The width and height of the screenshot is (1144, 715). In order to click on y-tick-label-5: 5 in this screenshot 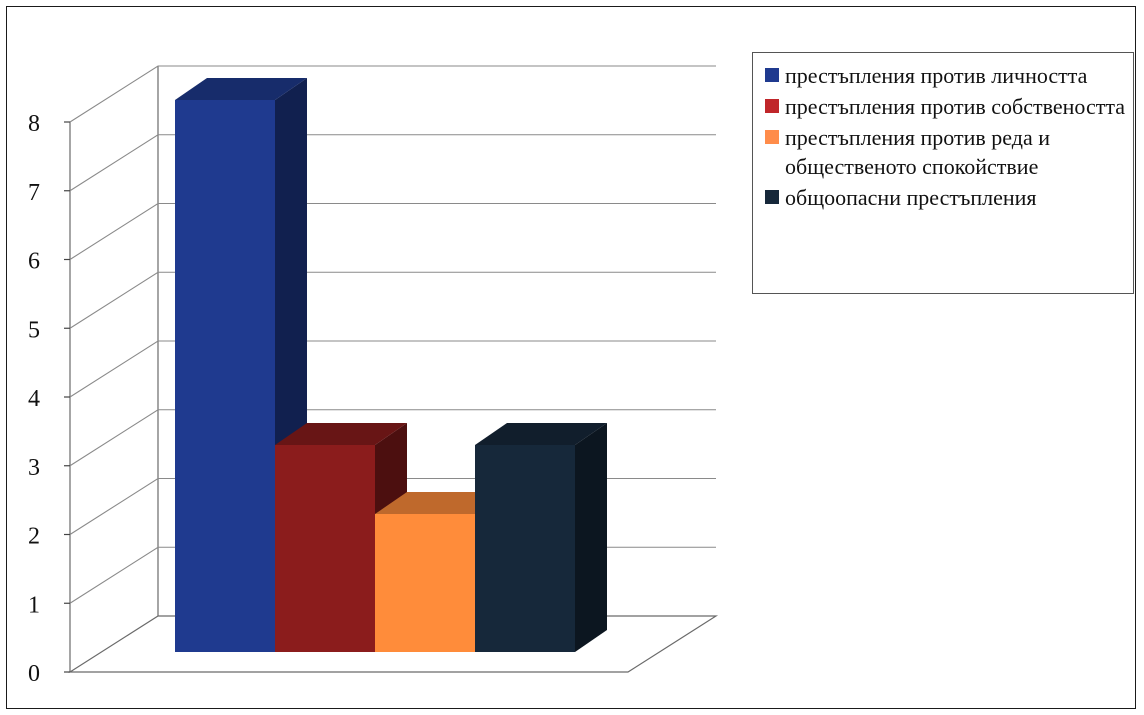, I will do `click(34, 330)`.